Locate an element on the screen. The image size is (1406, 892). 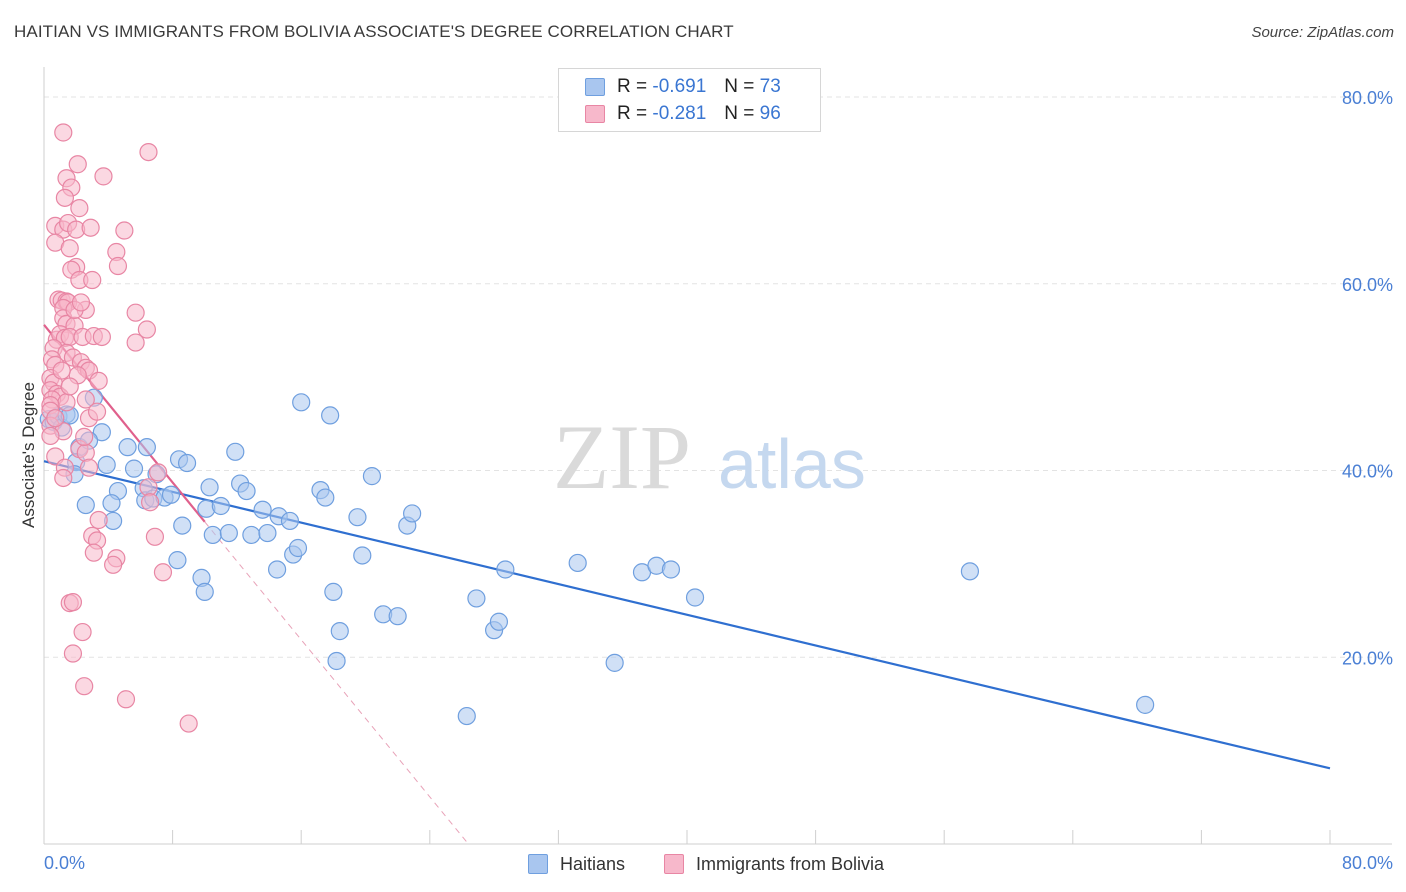
legend-n-value: 96 is located at coordinates (770, 113).